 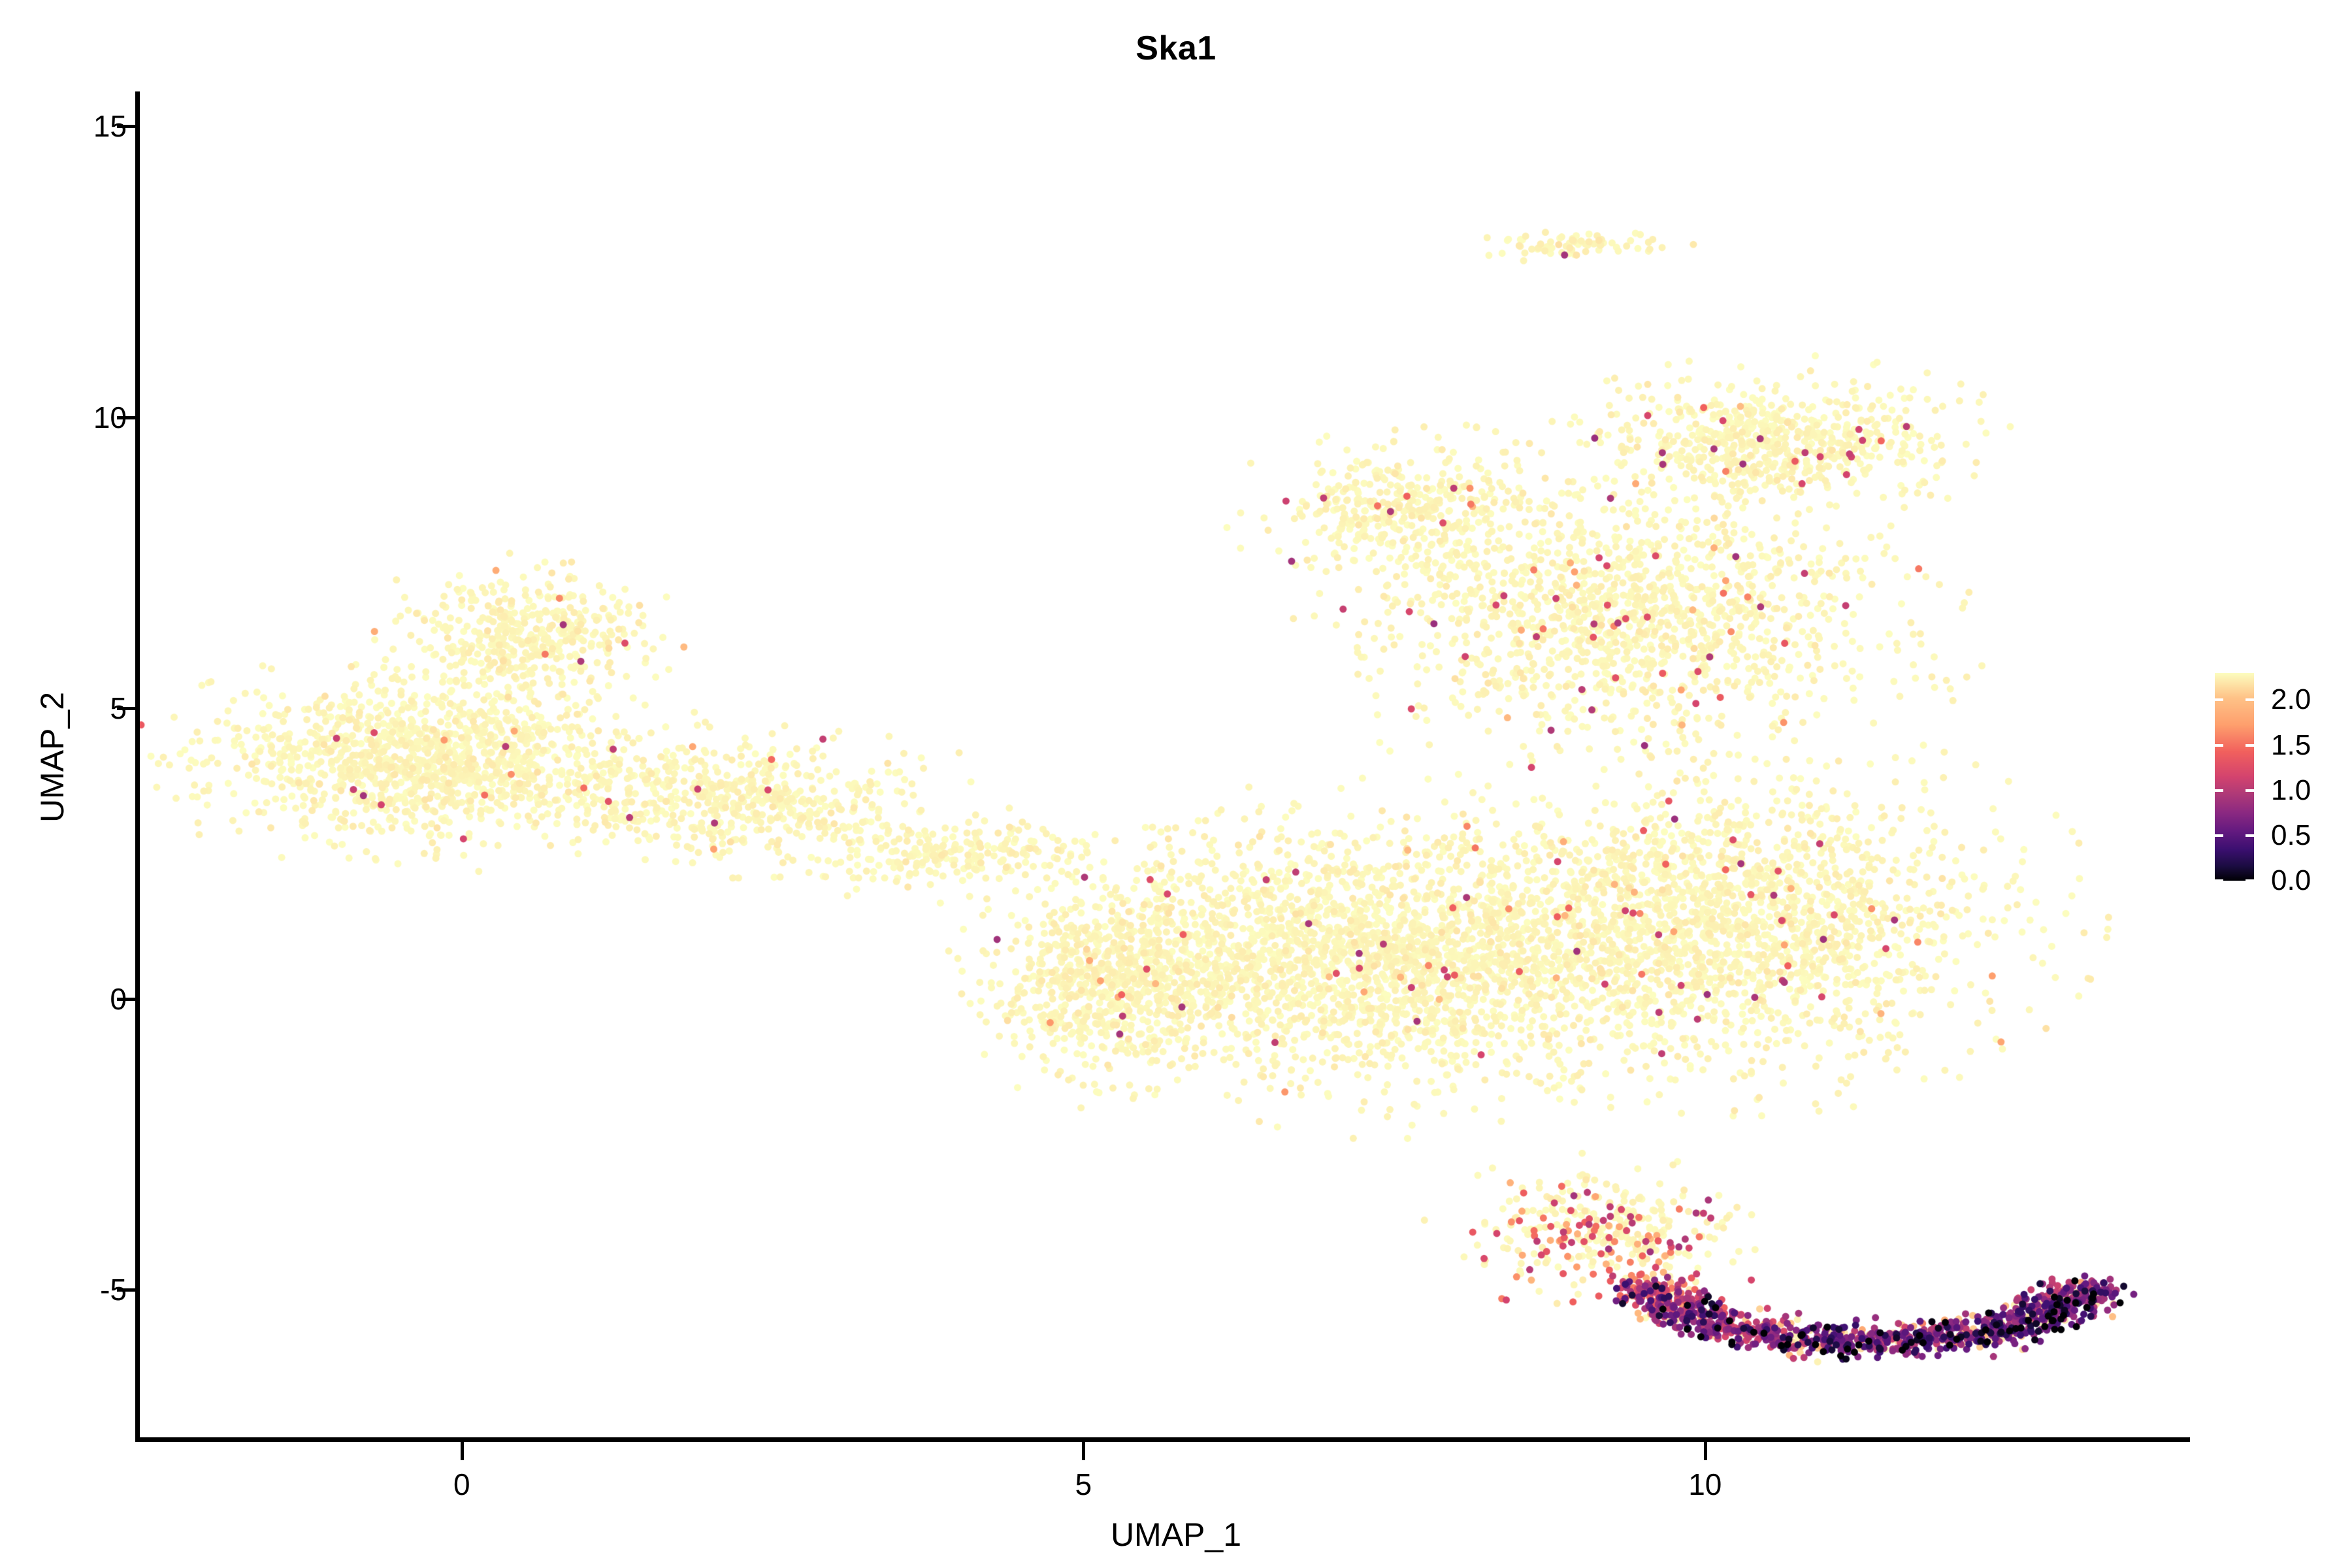 What do you see at coordinates (137, 766) in the screenshot?
I see `y-axis-line` at bounding box center [137, 766].